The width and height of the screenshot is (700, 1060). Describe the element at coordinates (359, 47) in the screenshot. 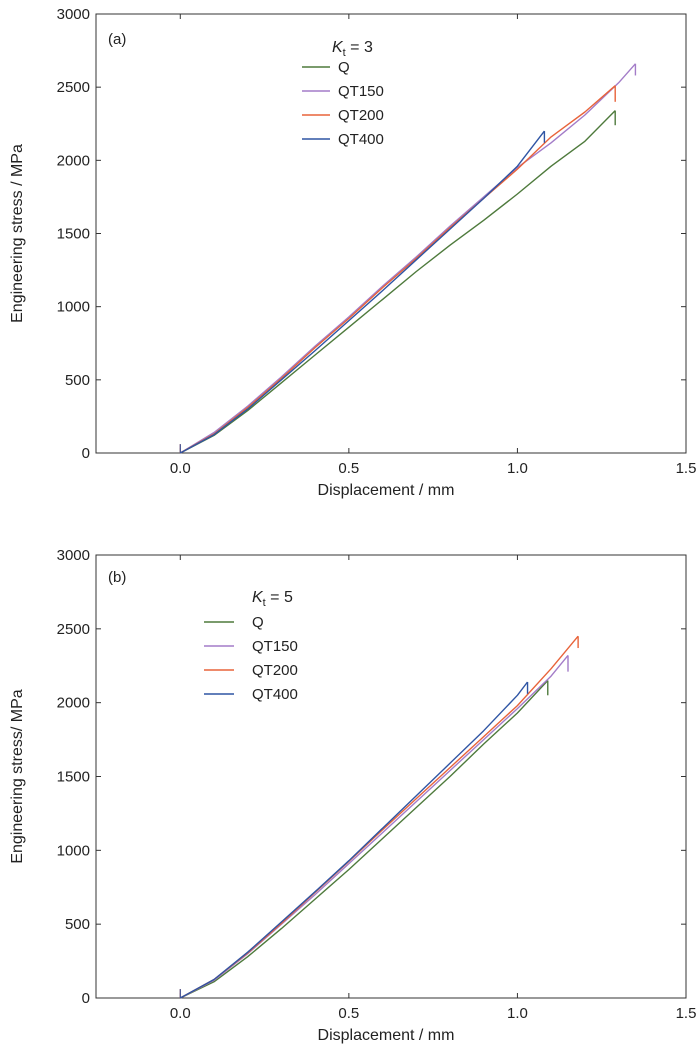

I see `legend-title-rest: = 3` at that location.